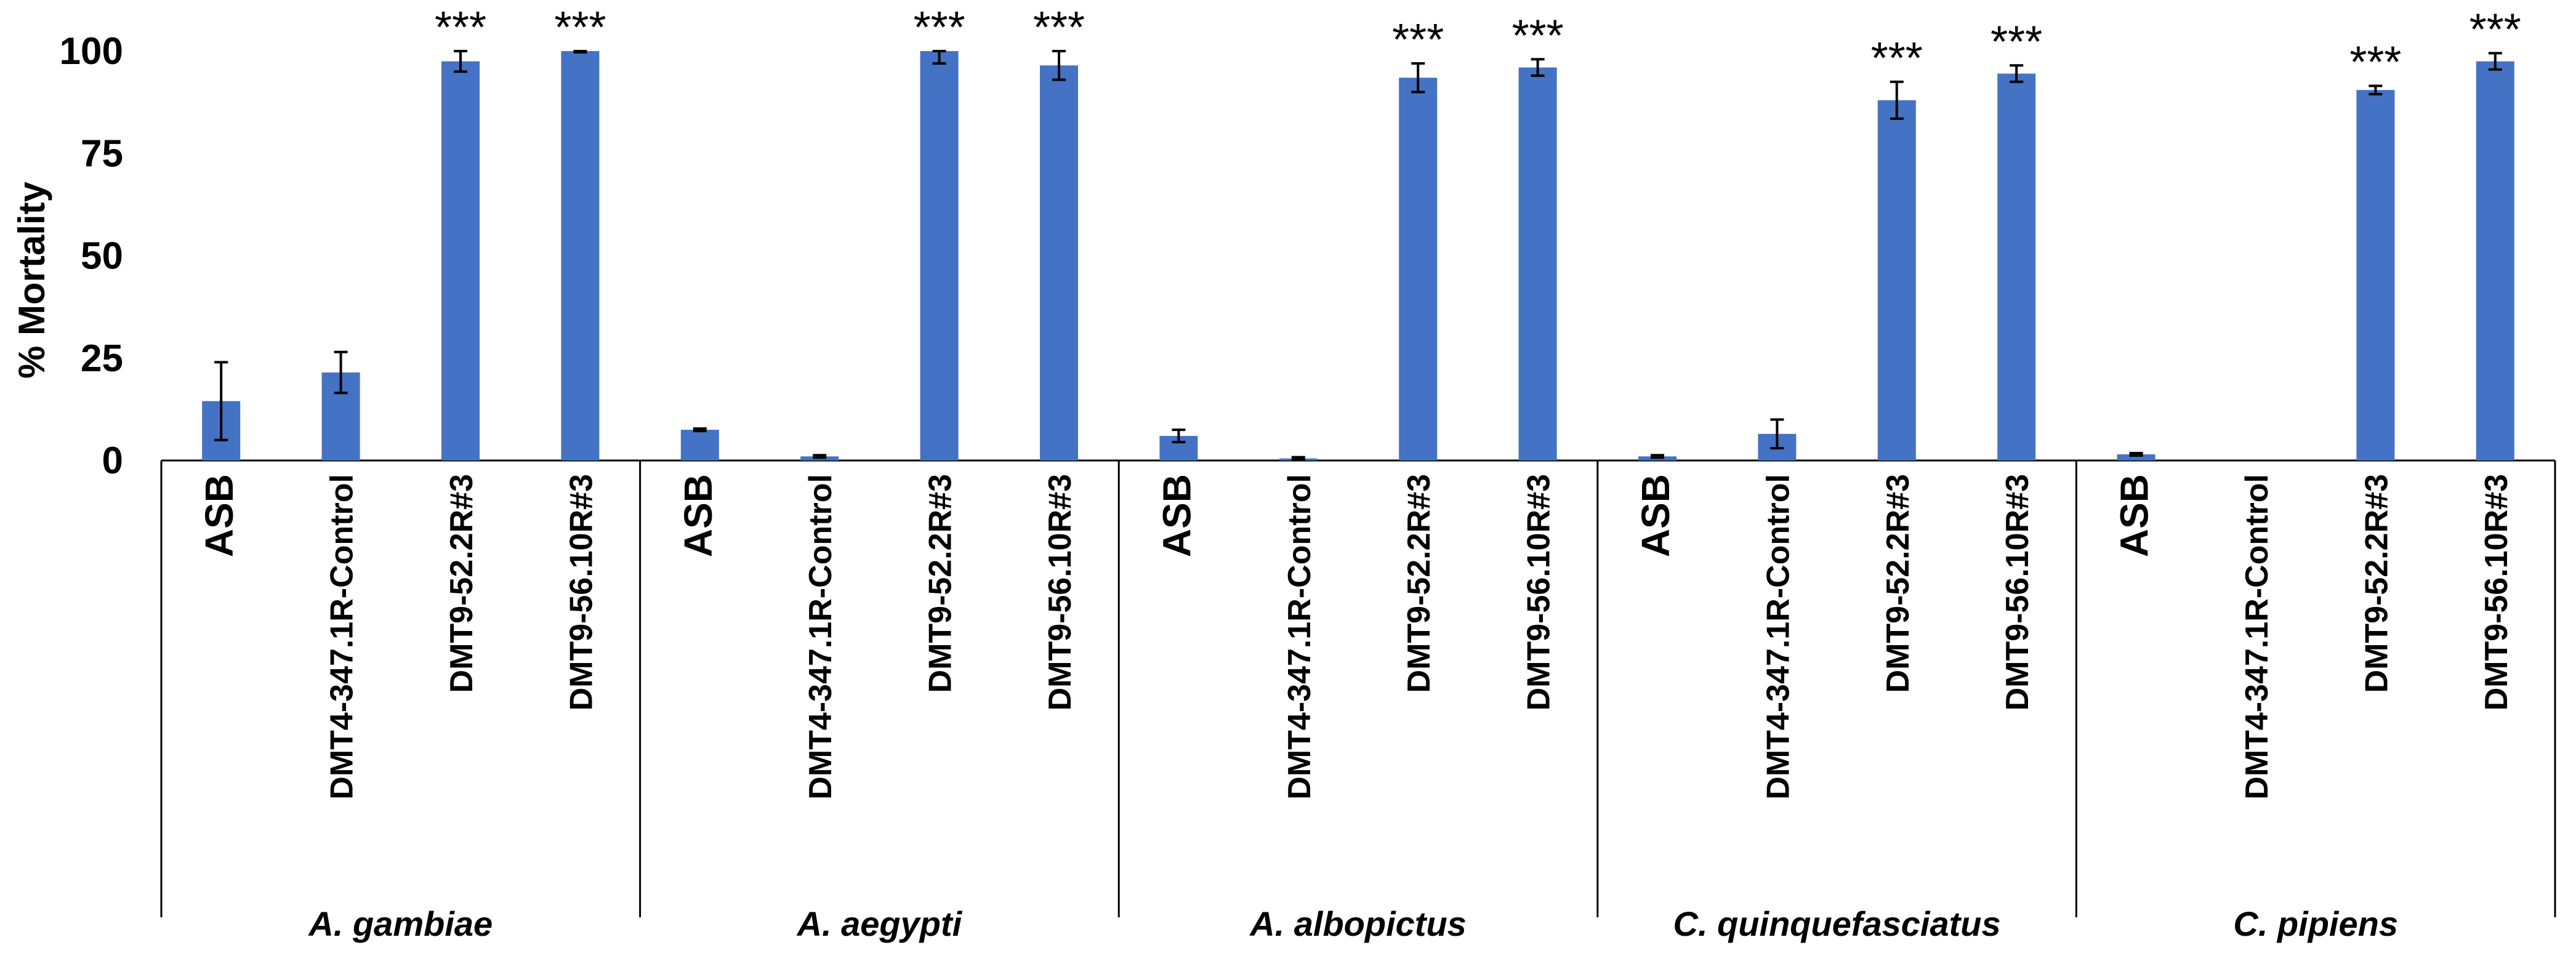 This screenshot has width=2576, height=977. Describe the element at coordinates (879, 923) in the screenshot. I see `group-label: A. aegypti` at that location.